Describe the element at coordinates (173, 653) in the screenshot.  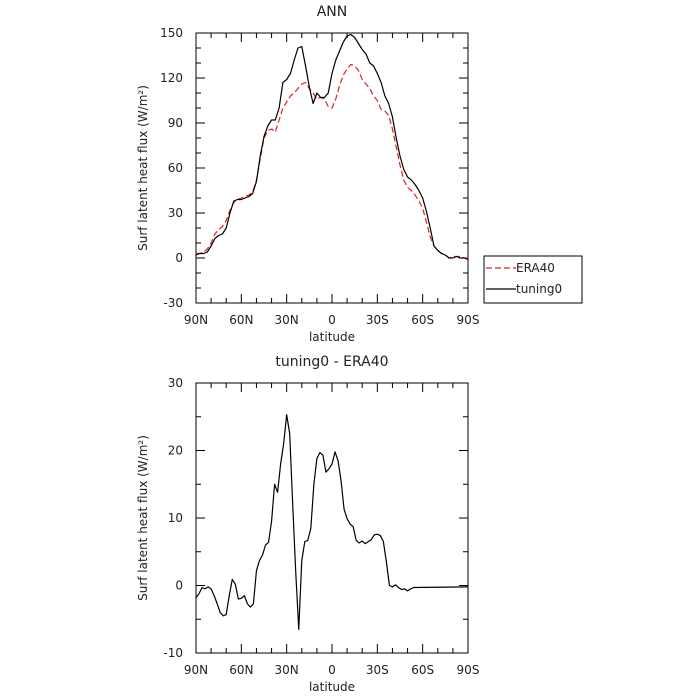
I see `y-tick-label: -10` at that location.